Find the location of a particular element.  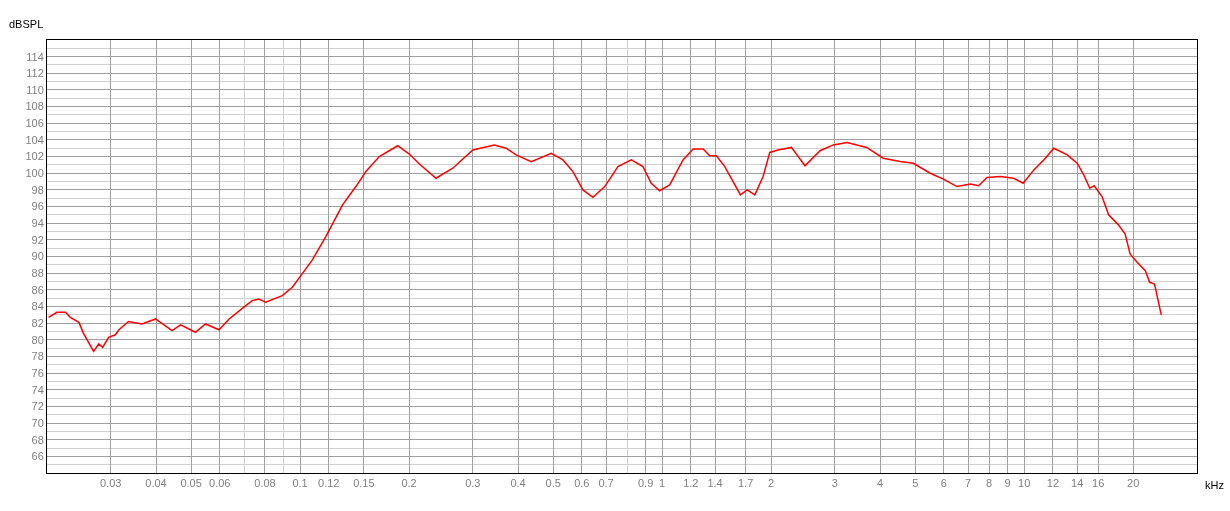

x-tick-label: 0.15 is located at coordinates (364, 483).